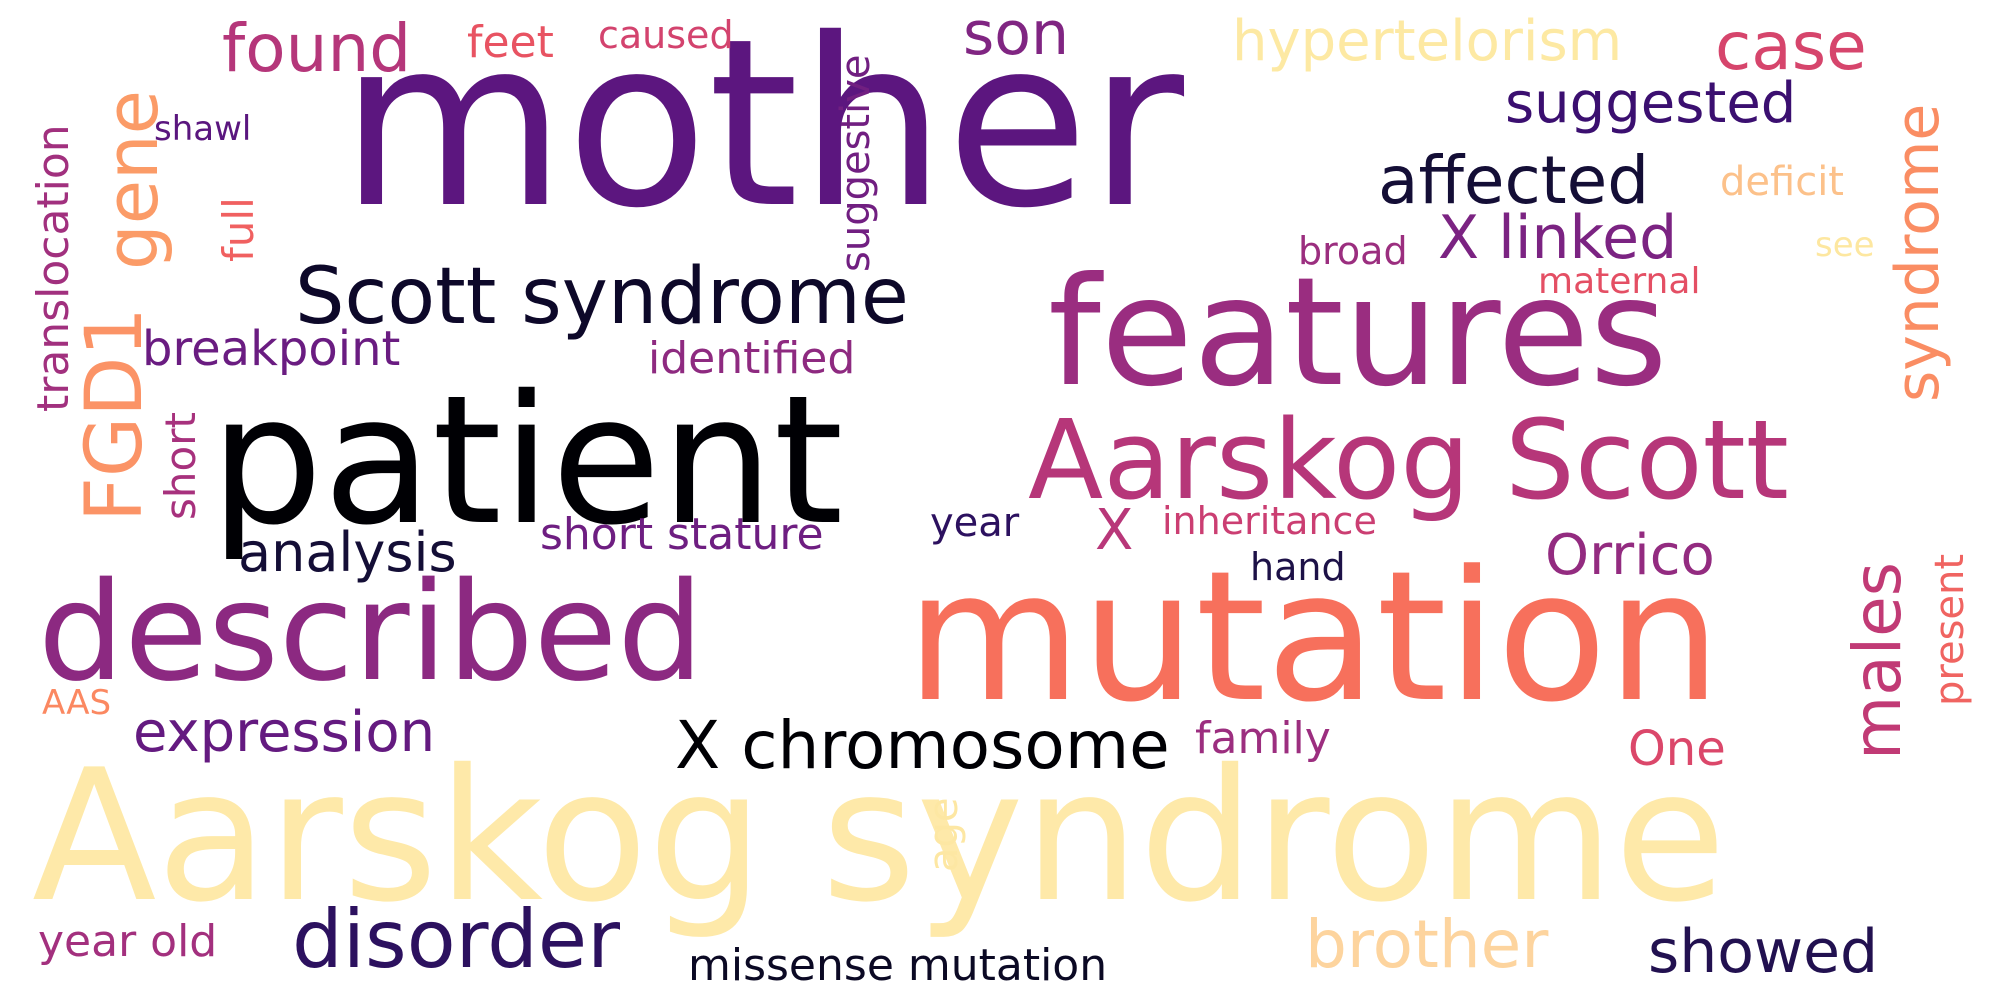 Image resolution: width=2000 pixels, height=1000 pixels. Describe the element at coordinates (128, 941) in the screenshot. I see `word-year-old: year old` at that location.